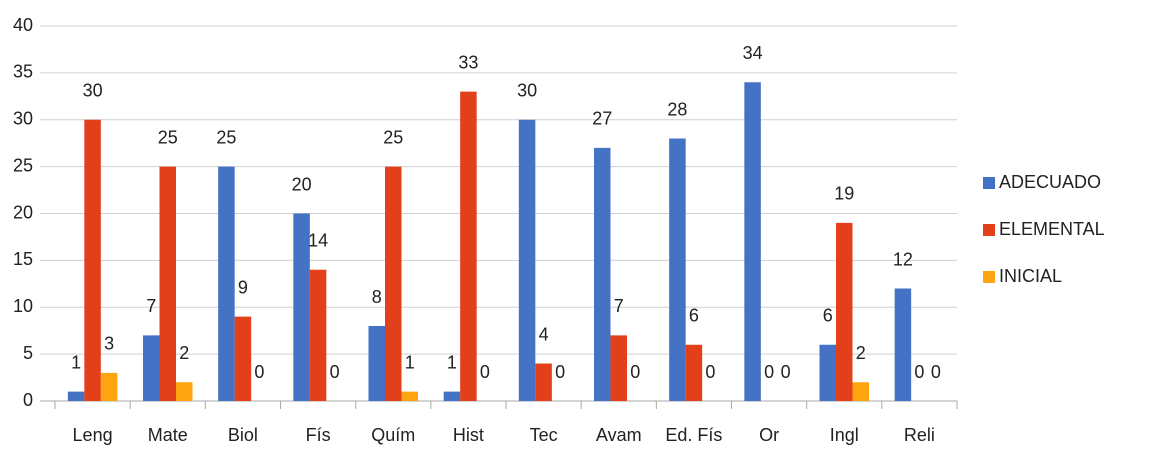 This screenshot has width=1149, height=449. I want to click on x-tick-label: Avam, so click(619, 435).